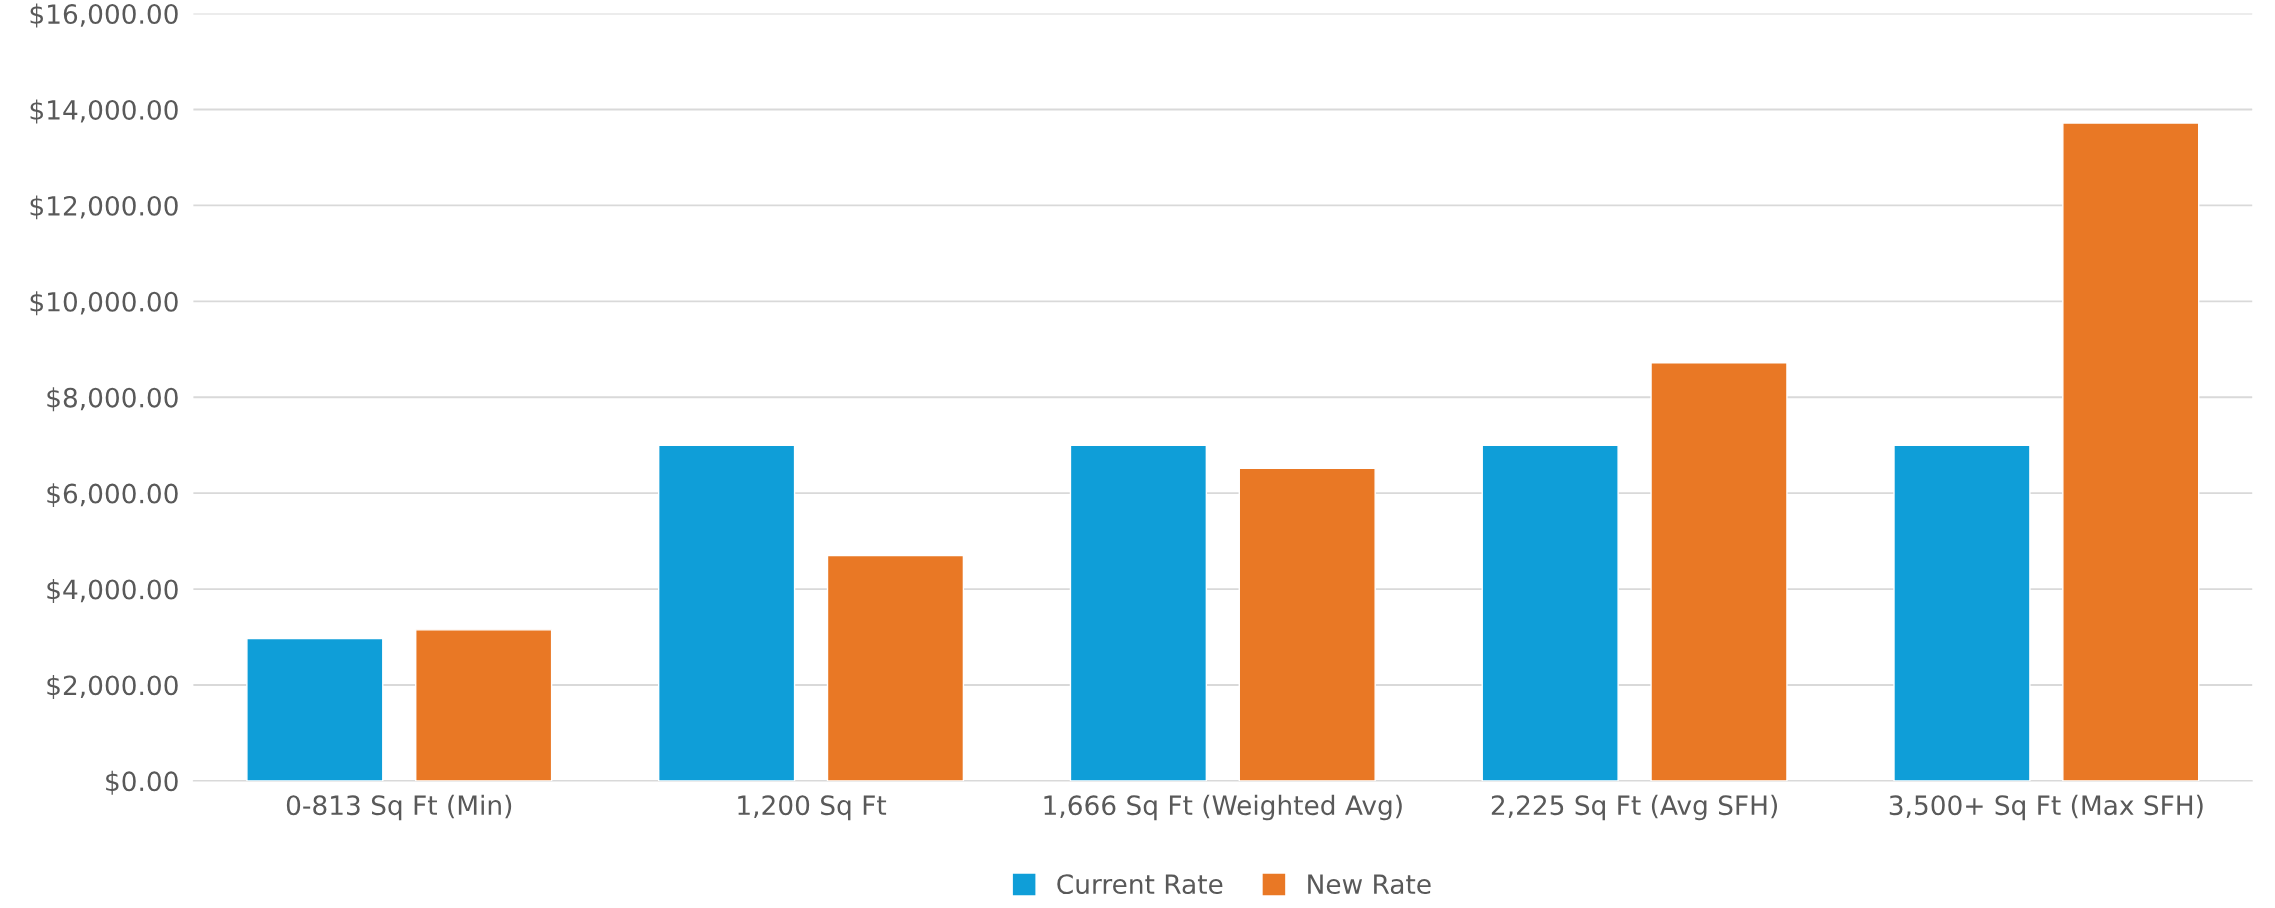 This screenshot has height=908, width=2275. I want to click on y-tick-label: $6,000.00, so click(112, 495).